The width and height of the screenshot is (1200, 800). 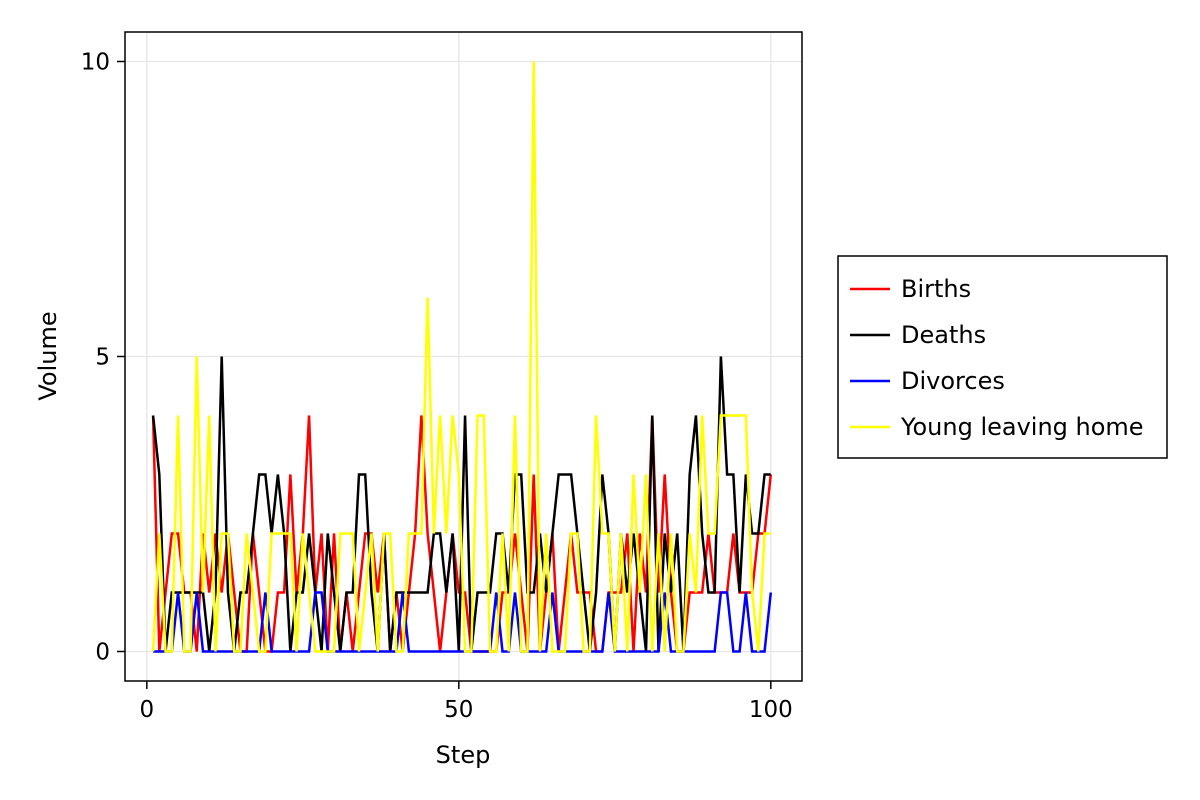 I want to click on series-line-divorces, so click(x=463, y=622).